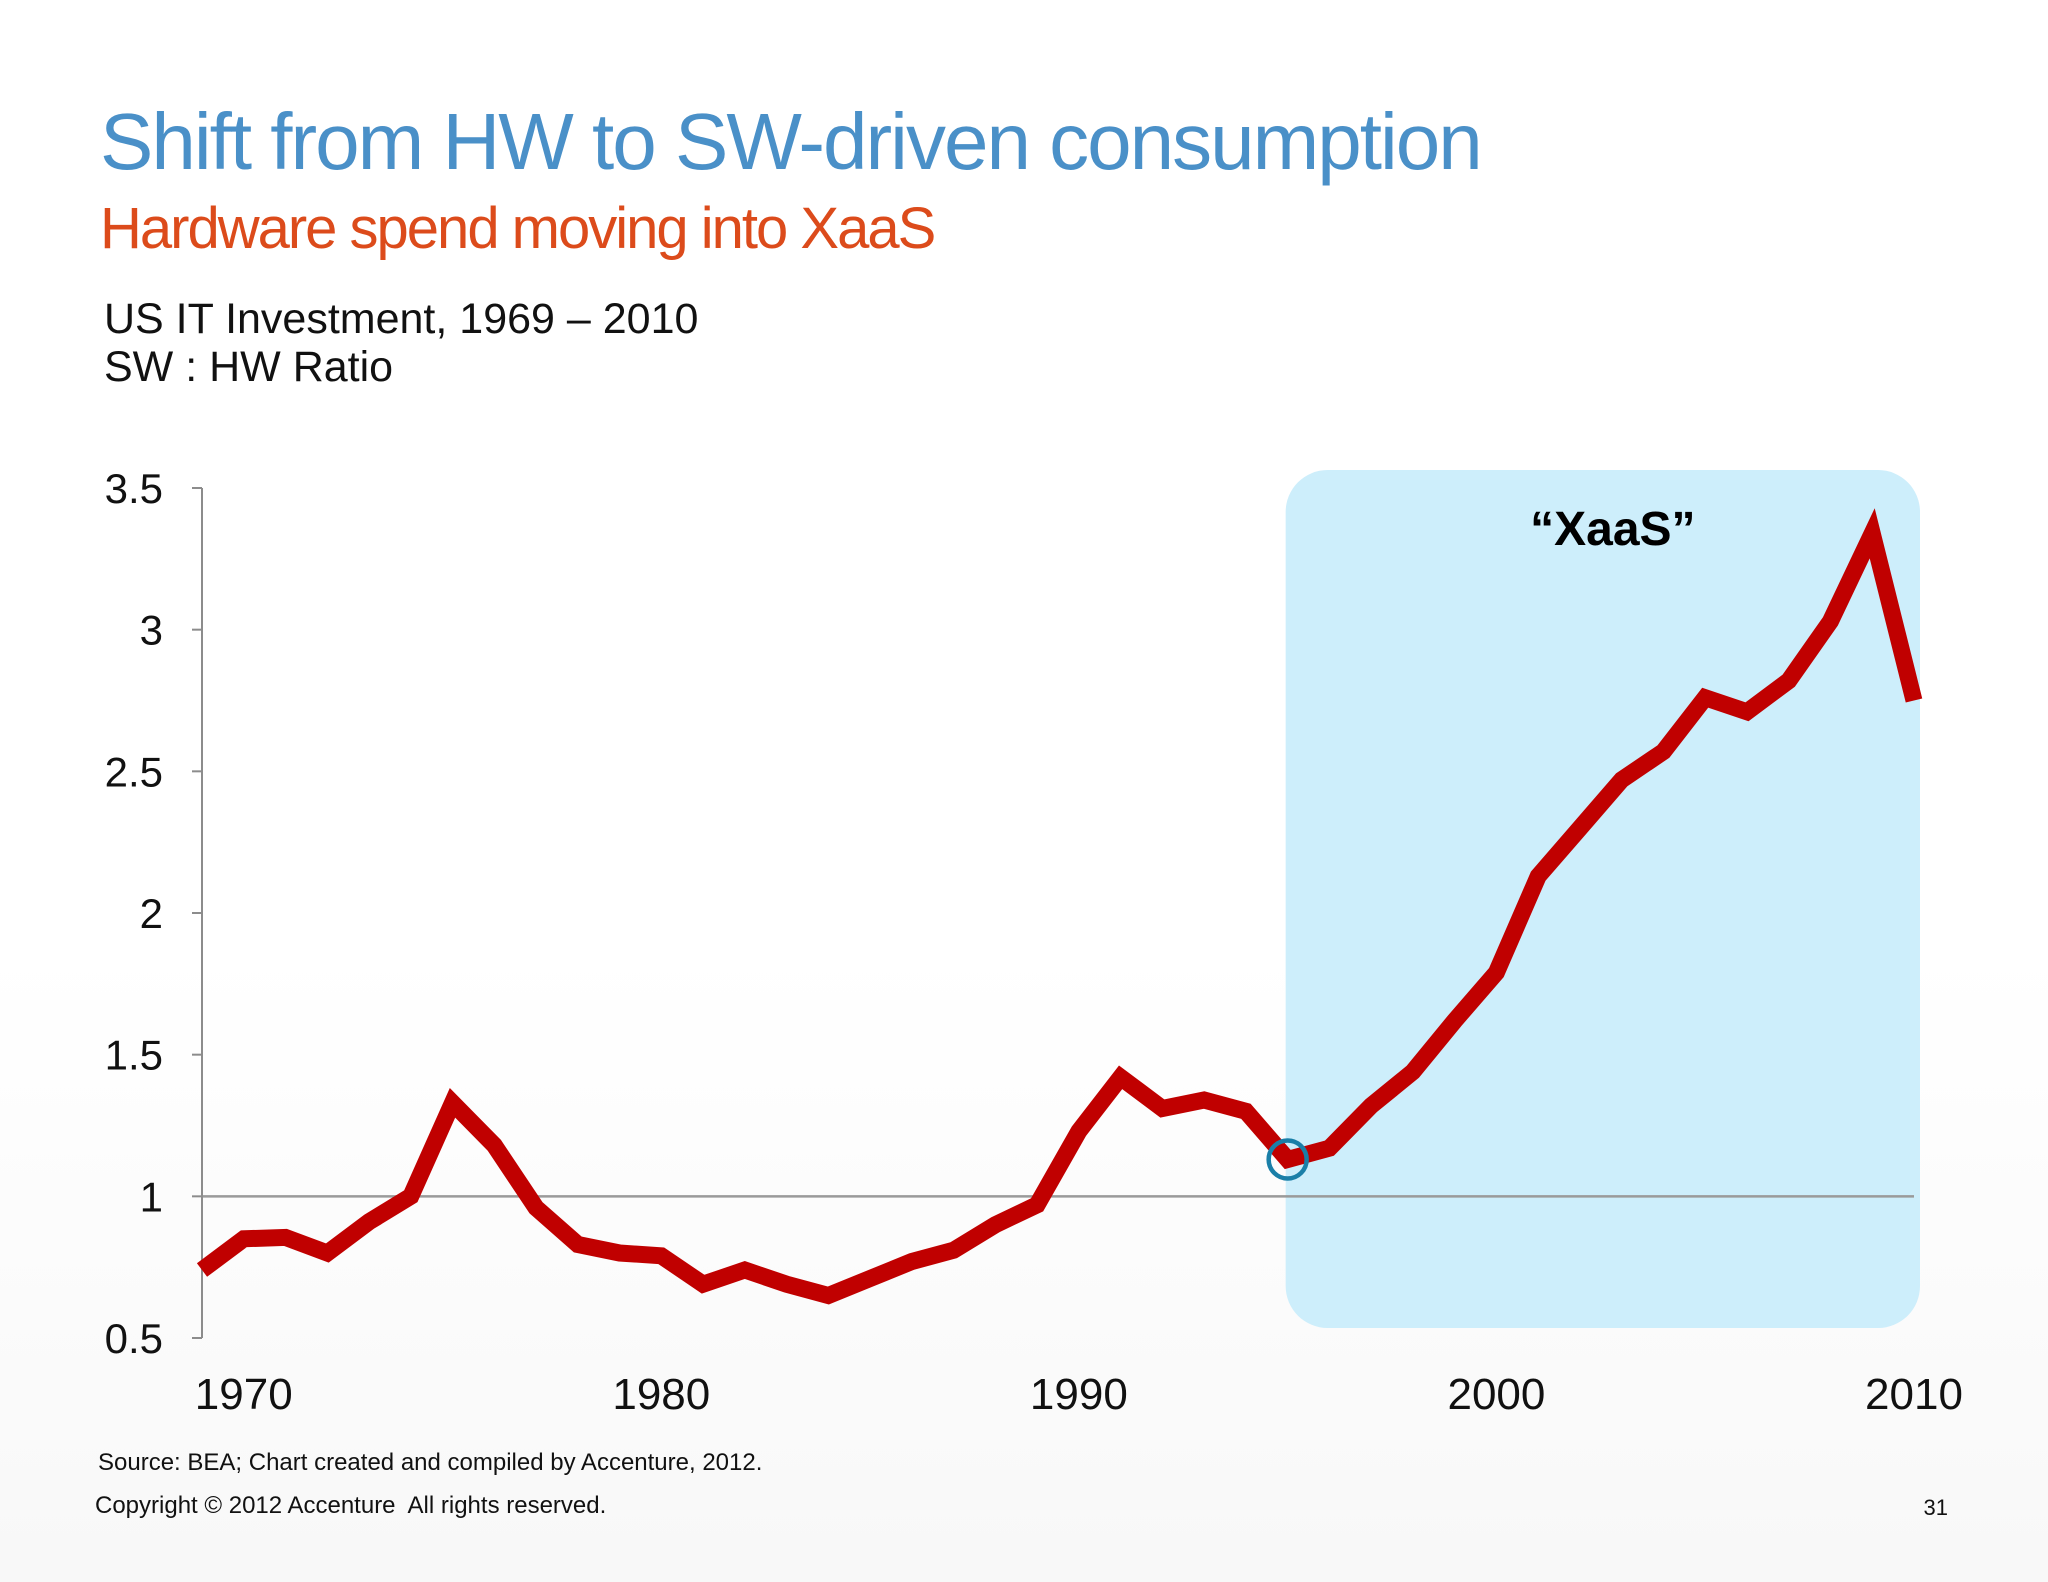 The width and height of the screenshot is (2048, 1582). I want to click on x-tick-label: 1970, so click(244, 1394).